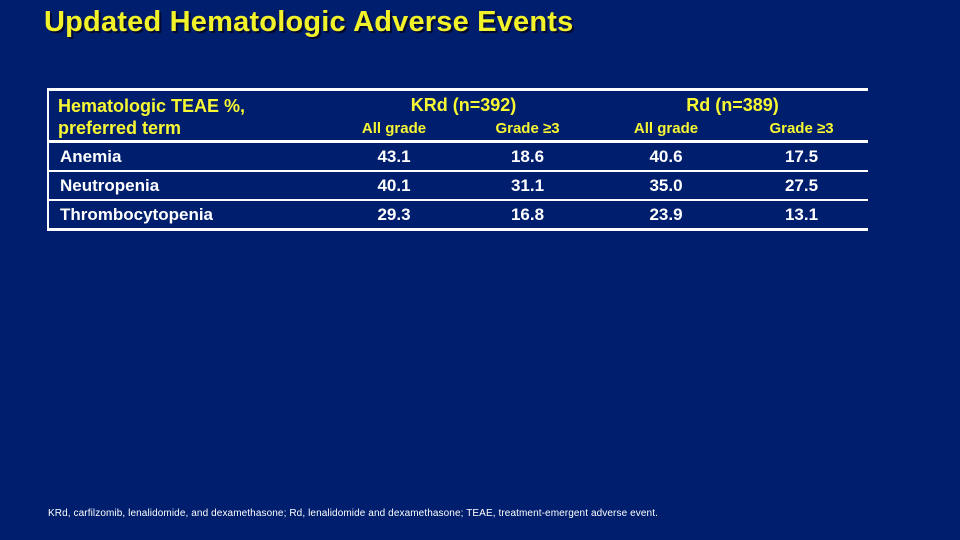  What do you see at coordinates (463, 105) in the screenshot?
I see `krd-group-header: KRd (n=392)` at bounding box center [463, 105].